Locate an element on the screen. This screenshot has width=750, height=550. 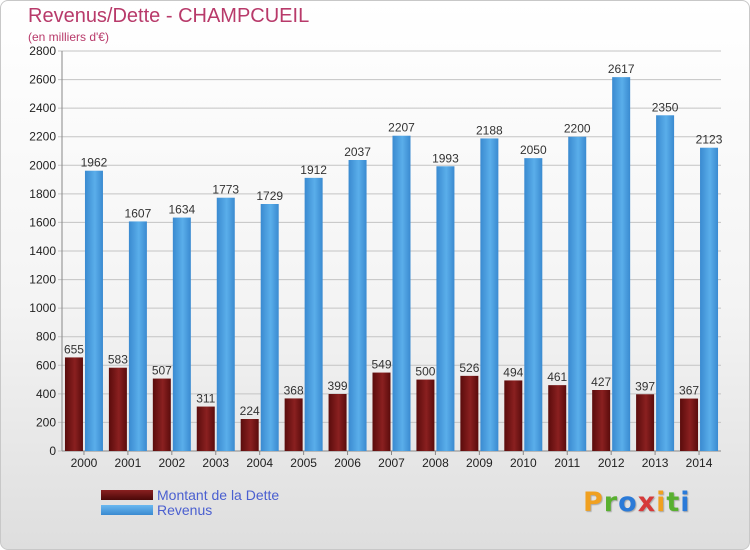
value-label-revenus: 2207 is located at coordinates (401, 128).